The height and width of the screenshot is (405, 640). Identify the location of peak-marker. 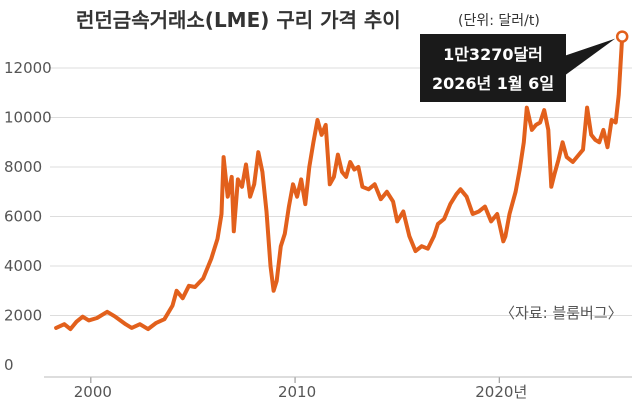
(622, 36).